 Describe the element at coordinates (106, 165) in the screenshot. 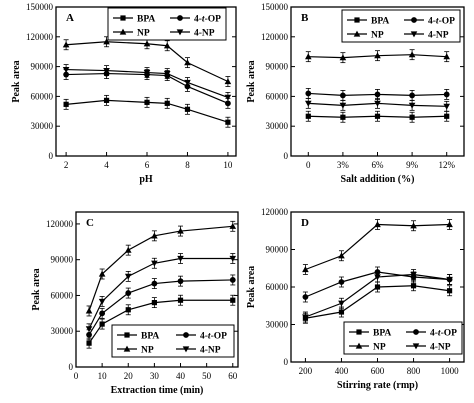

I see `panel-a-x-tick-label: 4` at that location.